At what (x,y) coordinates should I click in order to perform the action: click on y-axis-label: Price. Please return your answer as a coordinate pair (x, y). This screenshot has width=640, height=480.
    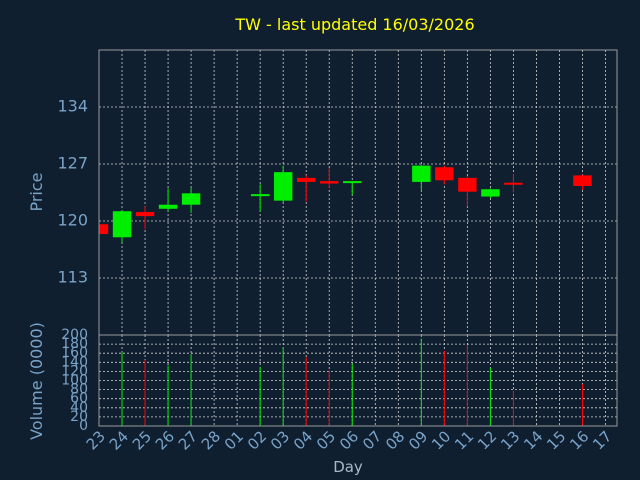
    Looking at the image, I should click on (36, 191).